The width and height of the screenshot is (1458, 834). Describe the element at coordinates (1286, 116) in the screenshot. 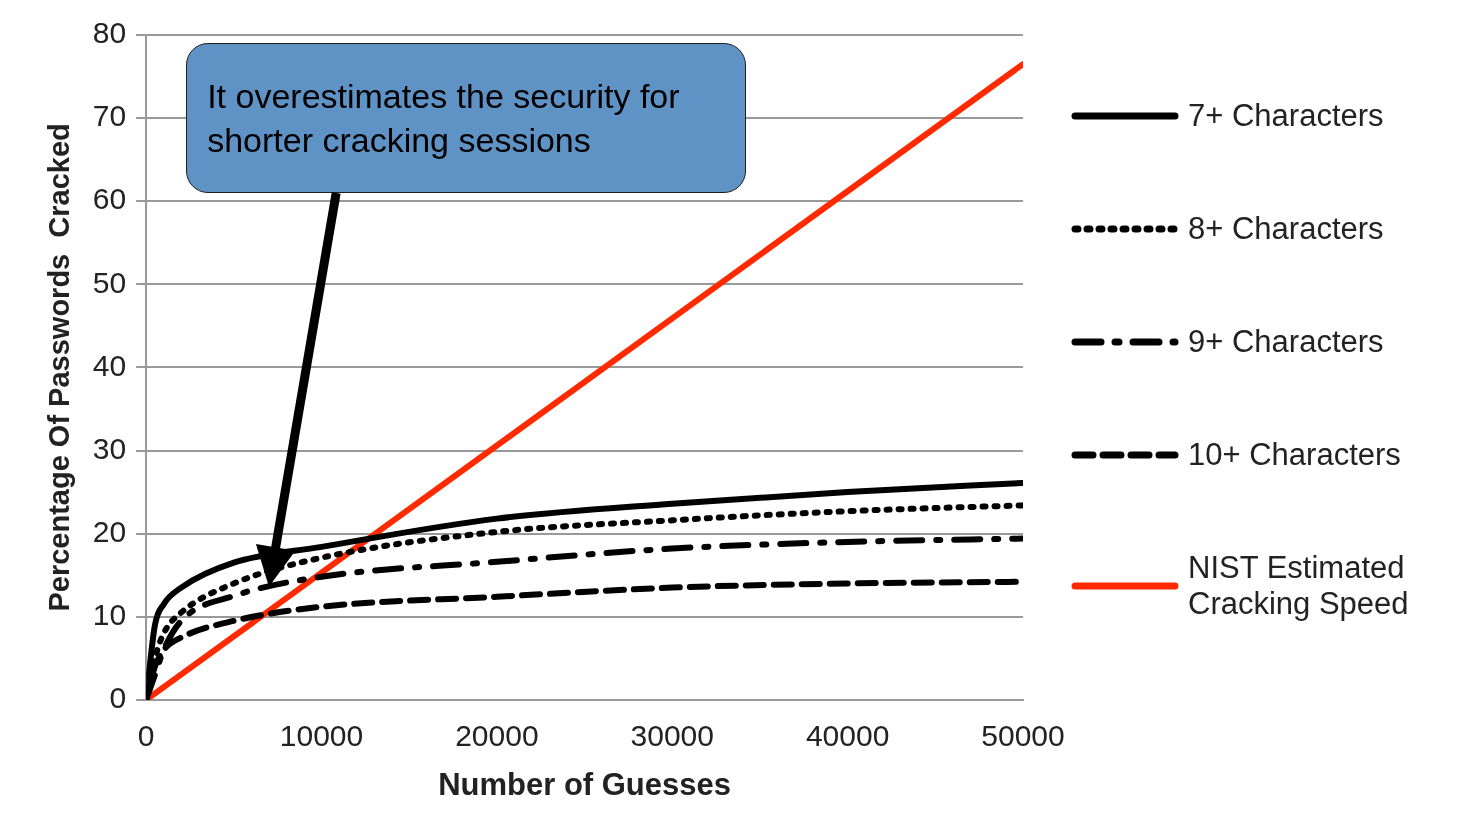

I see `legend-label: 7+ Characters` at that location.